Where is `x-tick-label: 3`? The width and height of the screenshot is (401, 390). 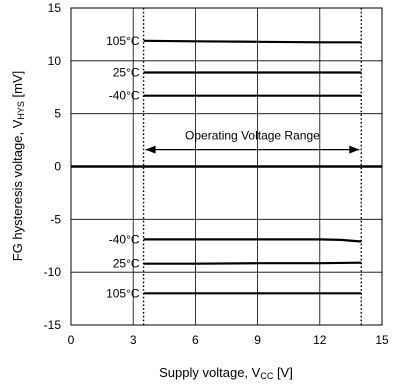
x-tick-label: 3 is located at coordinates (133, 340).